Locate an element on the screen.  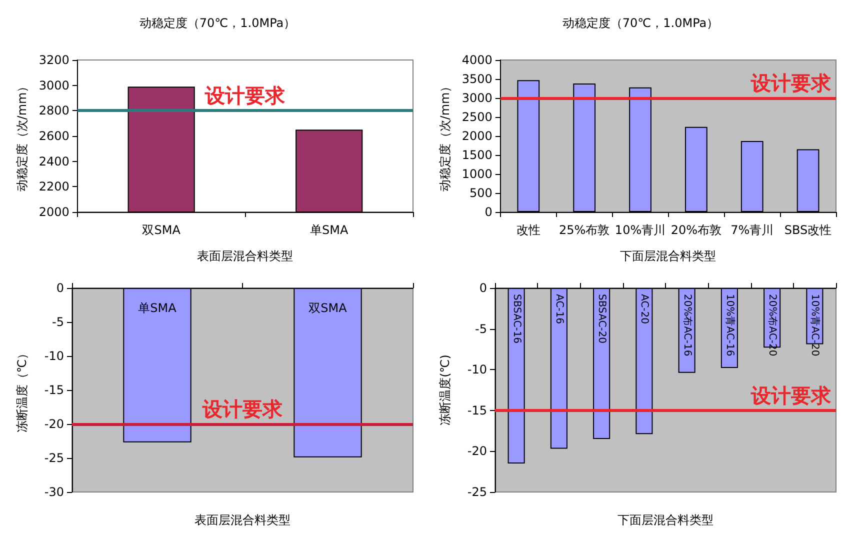
y-tick-label: 3500 is located at coordinates (477, 79).